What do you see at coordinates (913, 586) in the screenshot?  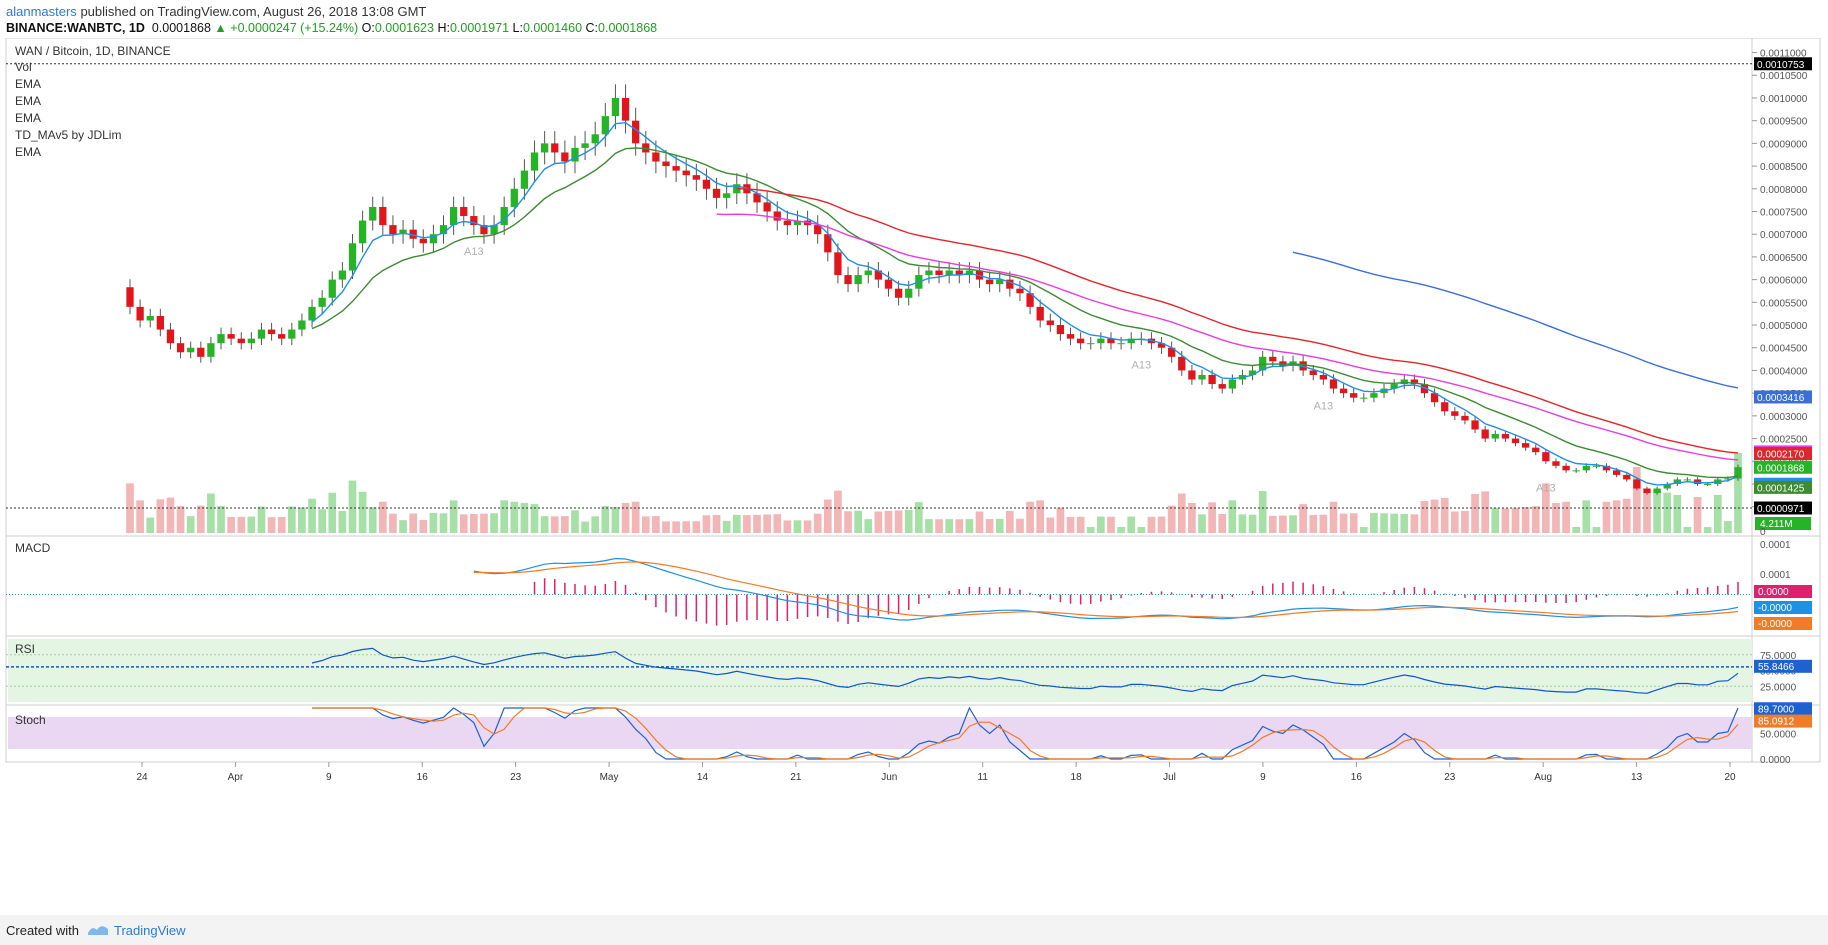 I see `macd-pane` at bounding box center [913, 586].